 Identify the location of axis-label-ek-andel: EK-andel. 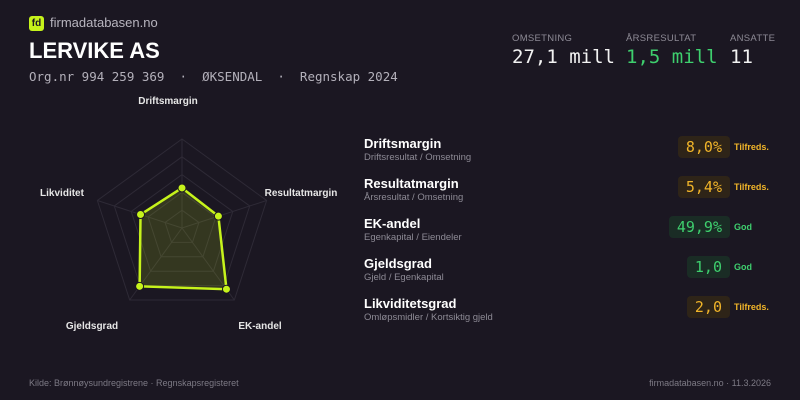
(260, 326).